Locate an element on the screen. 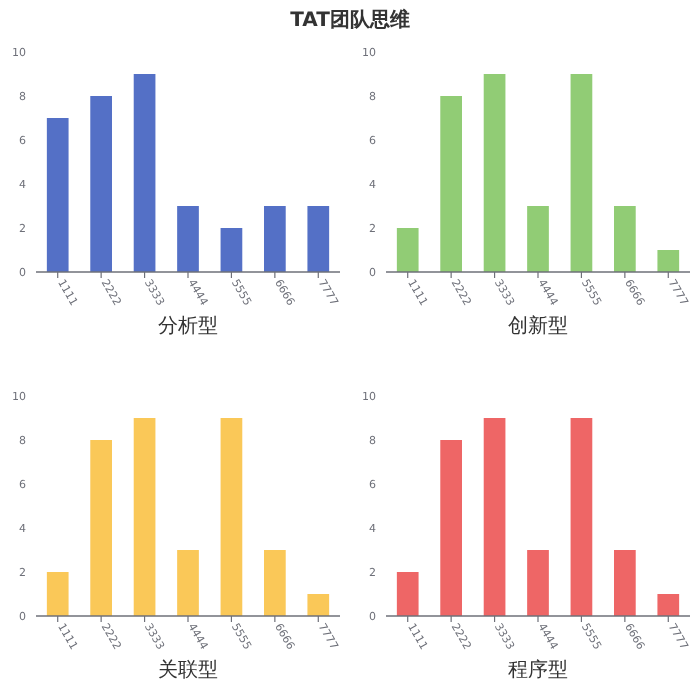 Image resolution: width=700 pixels, height=700 pixels. chart-title: TAT团队思维 is located at coordinates (350, 20).